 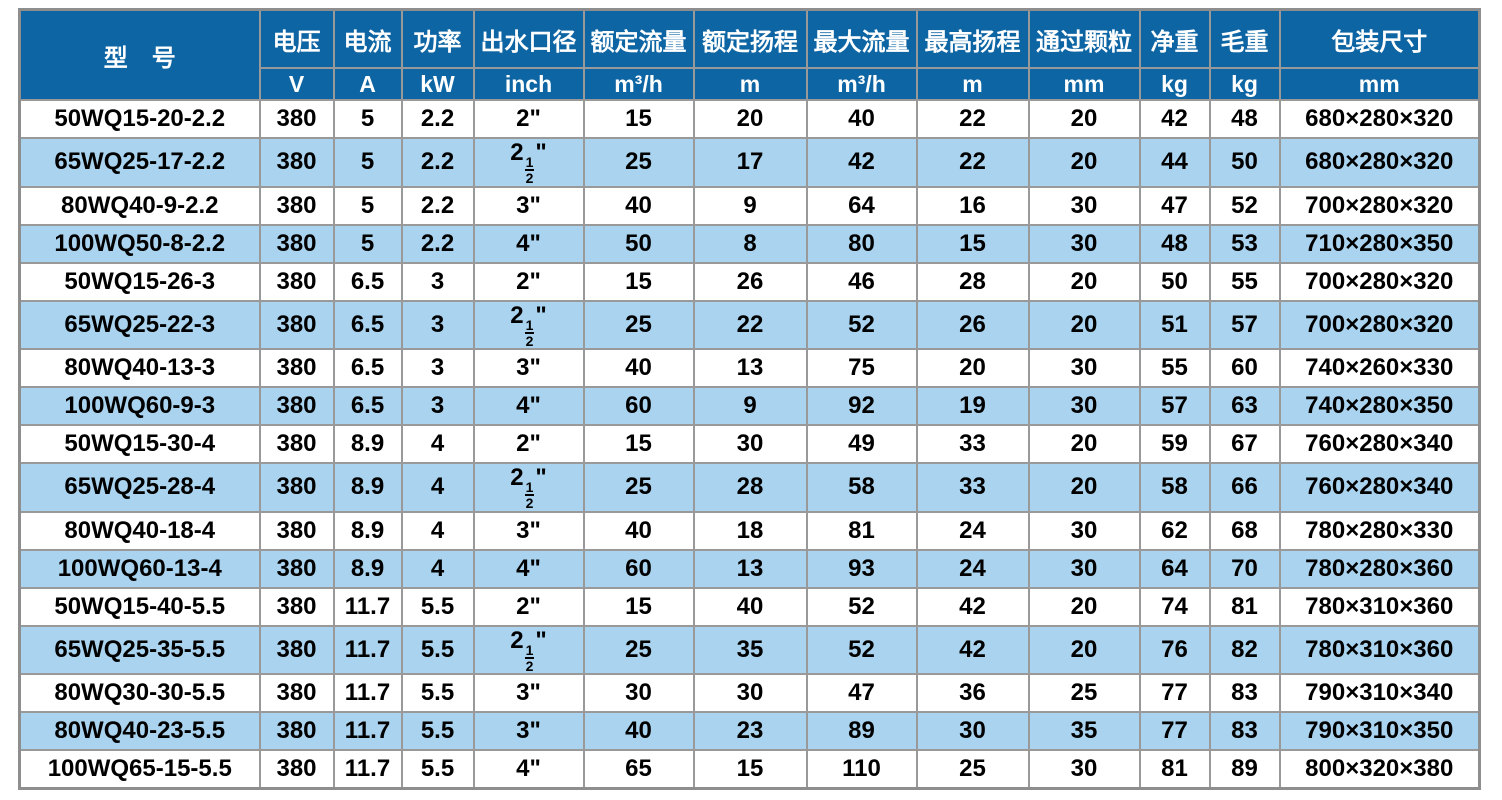 I want to click on cell-net_weight: 55, so click(x=1174, y=368).